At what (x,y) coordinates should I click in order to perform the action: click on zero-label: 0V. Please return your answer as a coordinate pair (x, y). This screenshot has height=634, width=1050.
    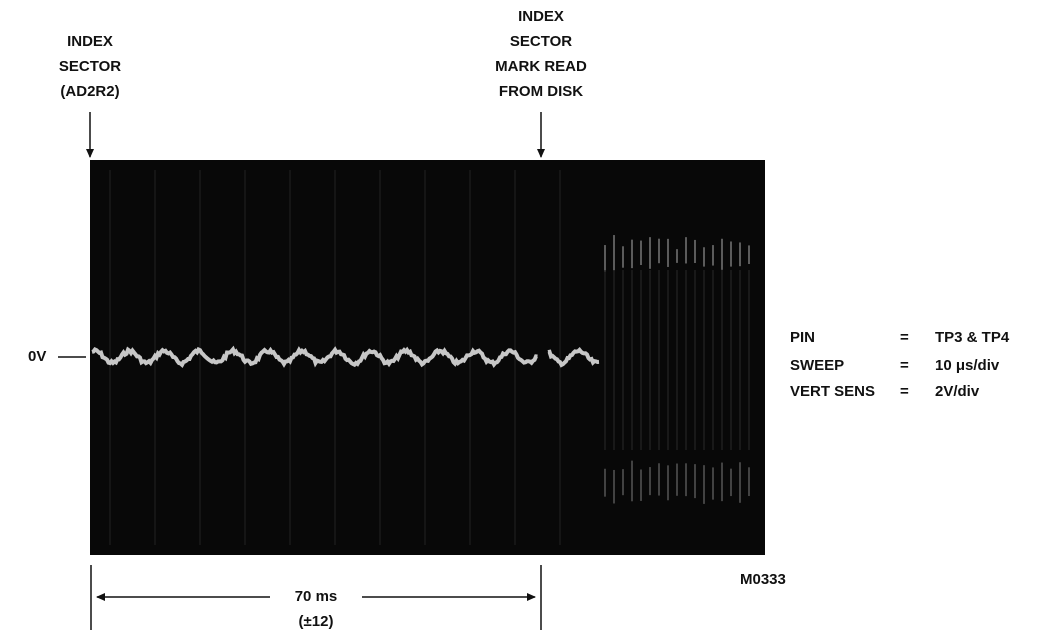
    Looking at the image, I should click on (37, 356).